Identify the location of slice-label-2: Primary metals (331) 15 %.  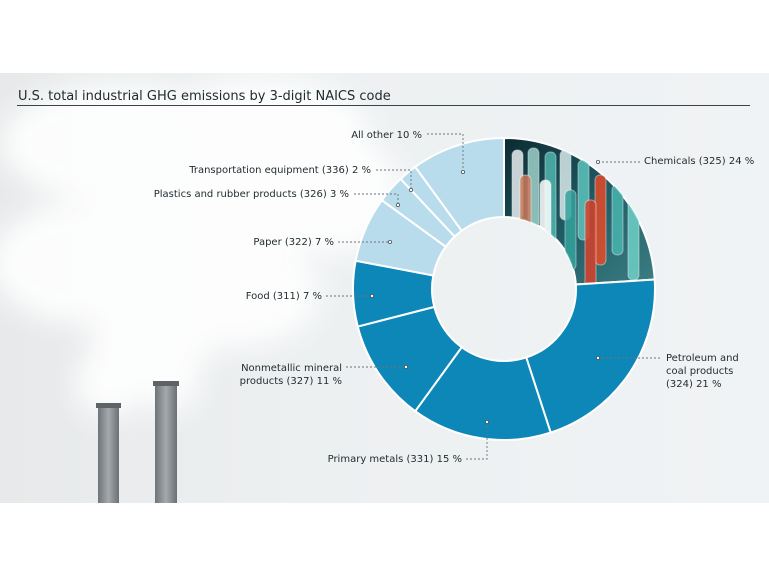
(395, 459).